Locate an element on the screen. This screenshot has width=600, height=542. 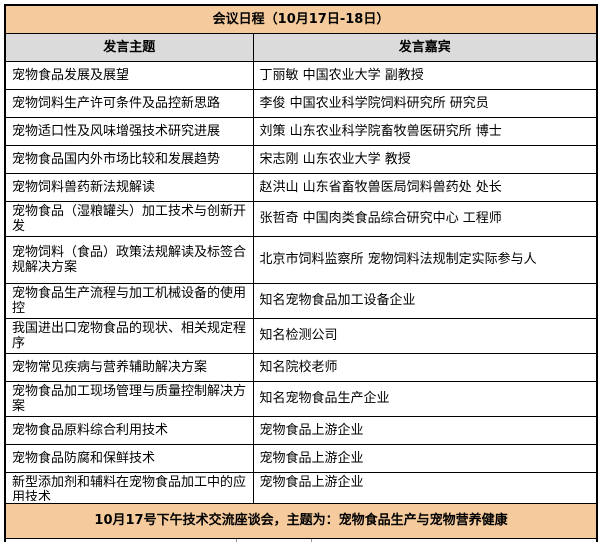
speaker-cell: 知名宠物食品加工设备企业 is located at coordinates (425, 300).